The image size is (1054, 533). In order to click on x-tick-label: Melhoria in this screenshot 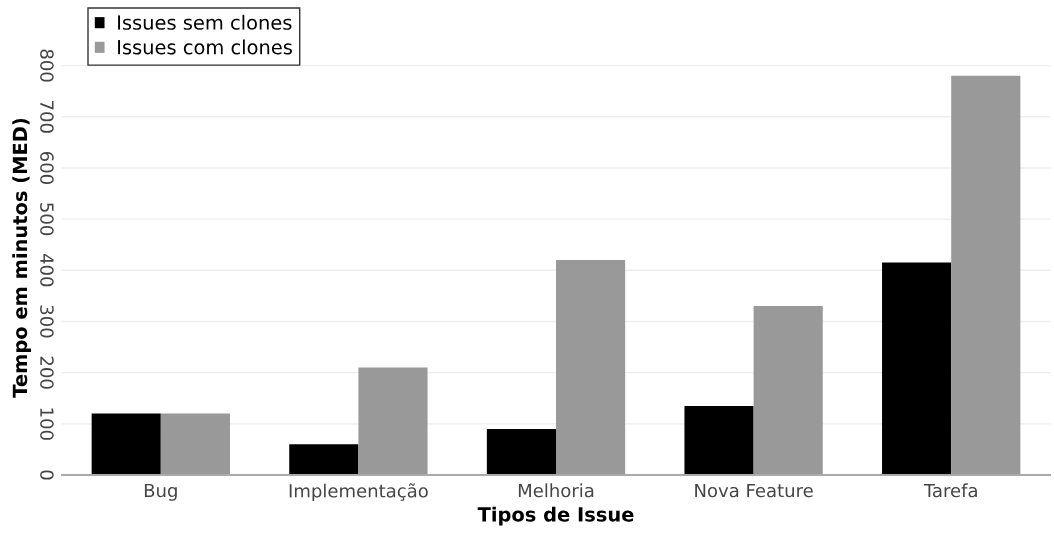, I will do `click(556, 490)`.